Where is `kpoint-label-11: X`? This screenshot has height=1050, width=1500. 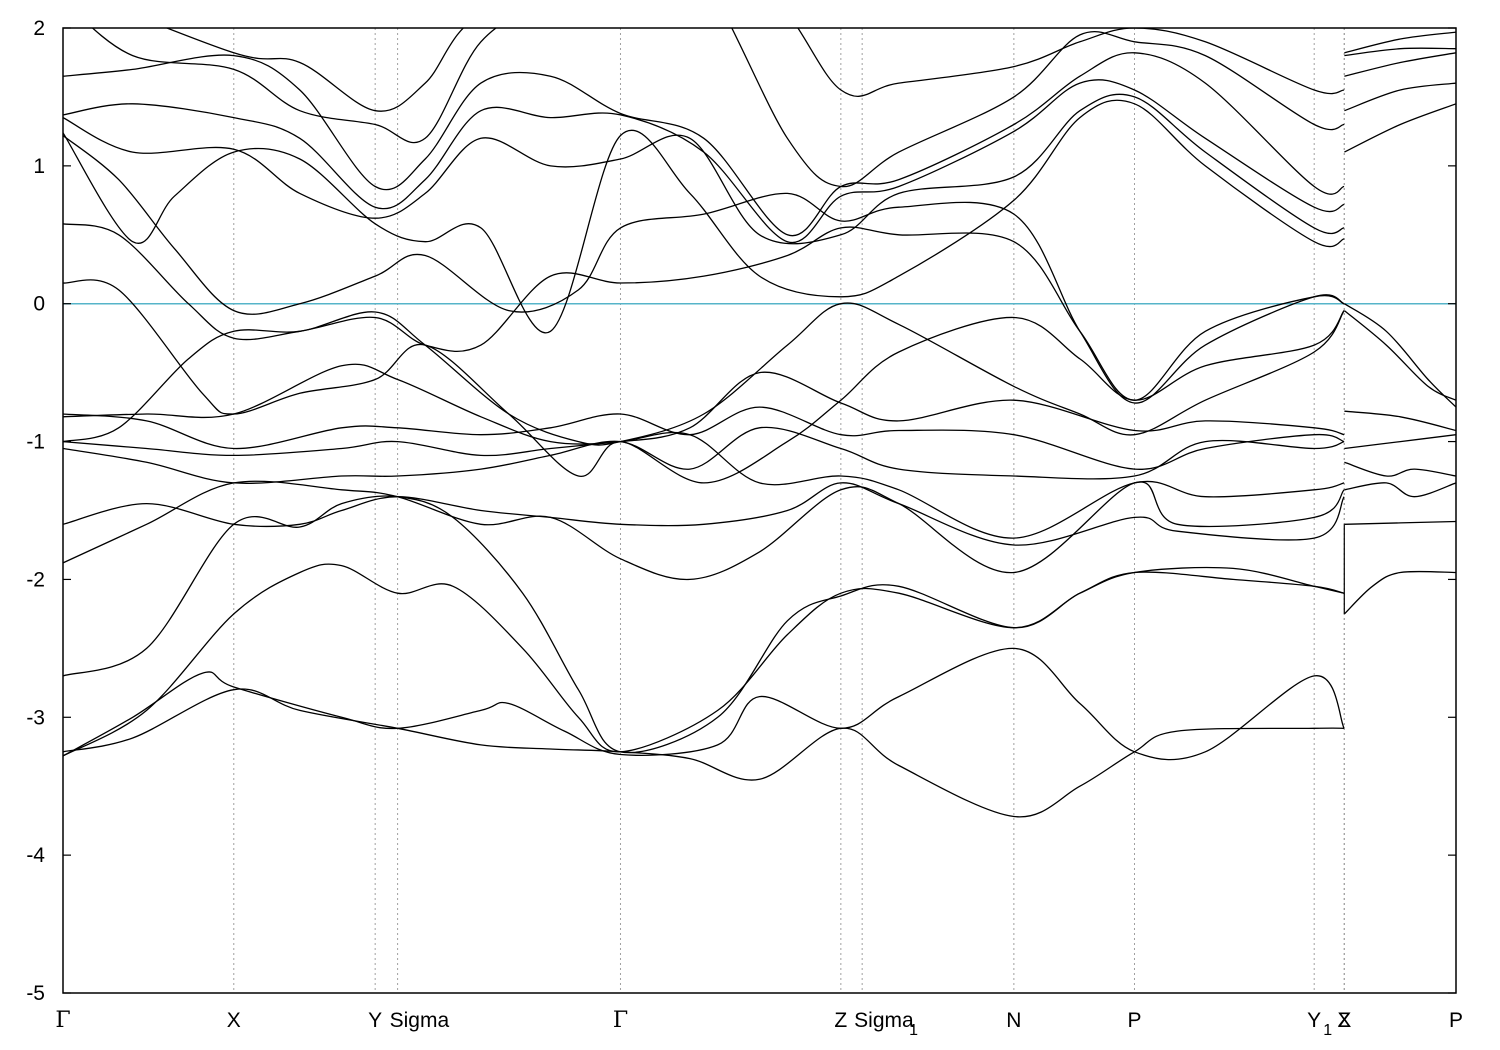 kpoint-label-11: X is located at coordinates (1344, 1020).